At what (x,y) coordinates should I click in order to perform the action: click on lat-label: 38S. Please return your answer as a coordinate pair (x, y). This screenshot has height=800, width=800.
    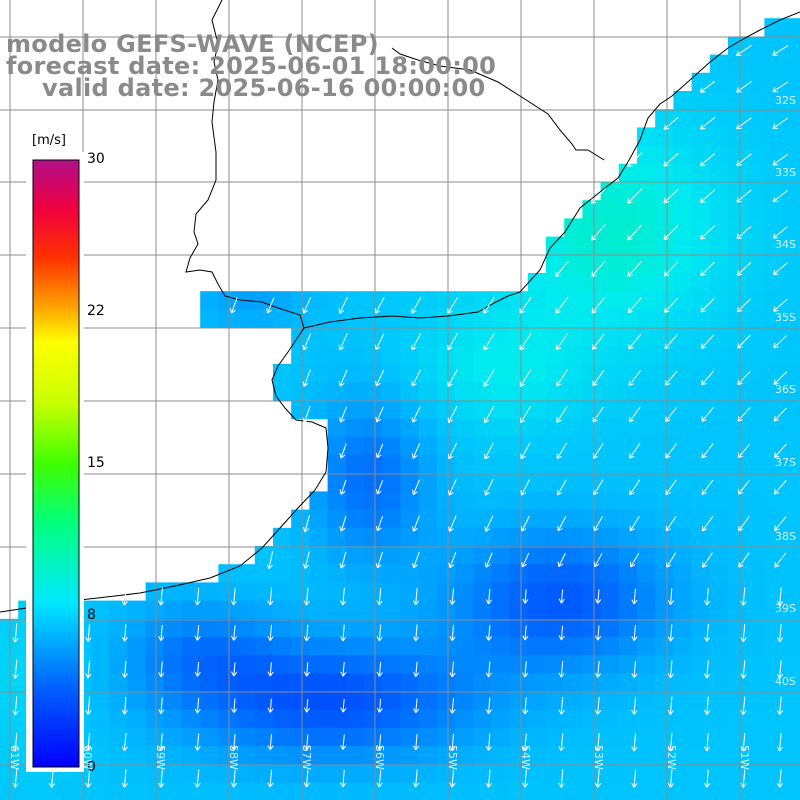
    Looking at the image, I should click on (785, 536).